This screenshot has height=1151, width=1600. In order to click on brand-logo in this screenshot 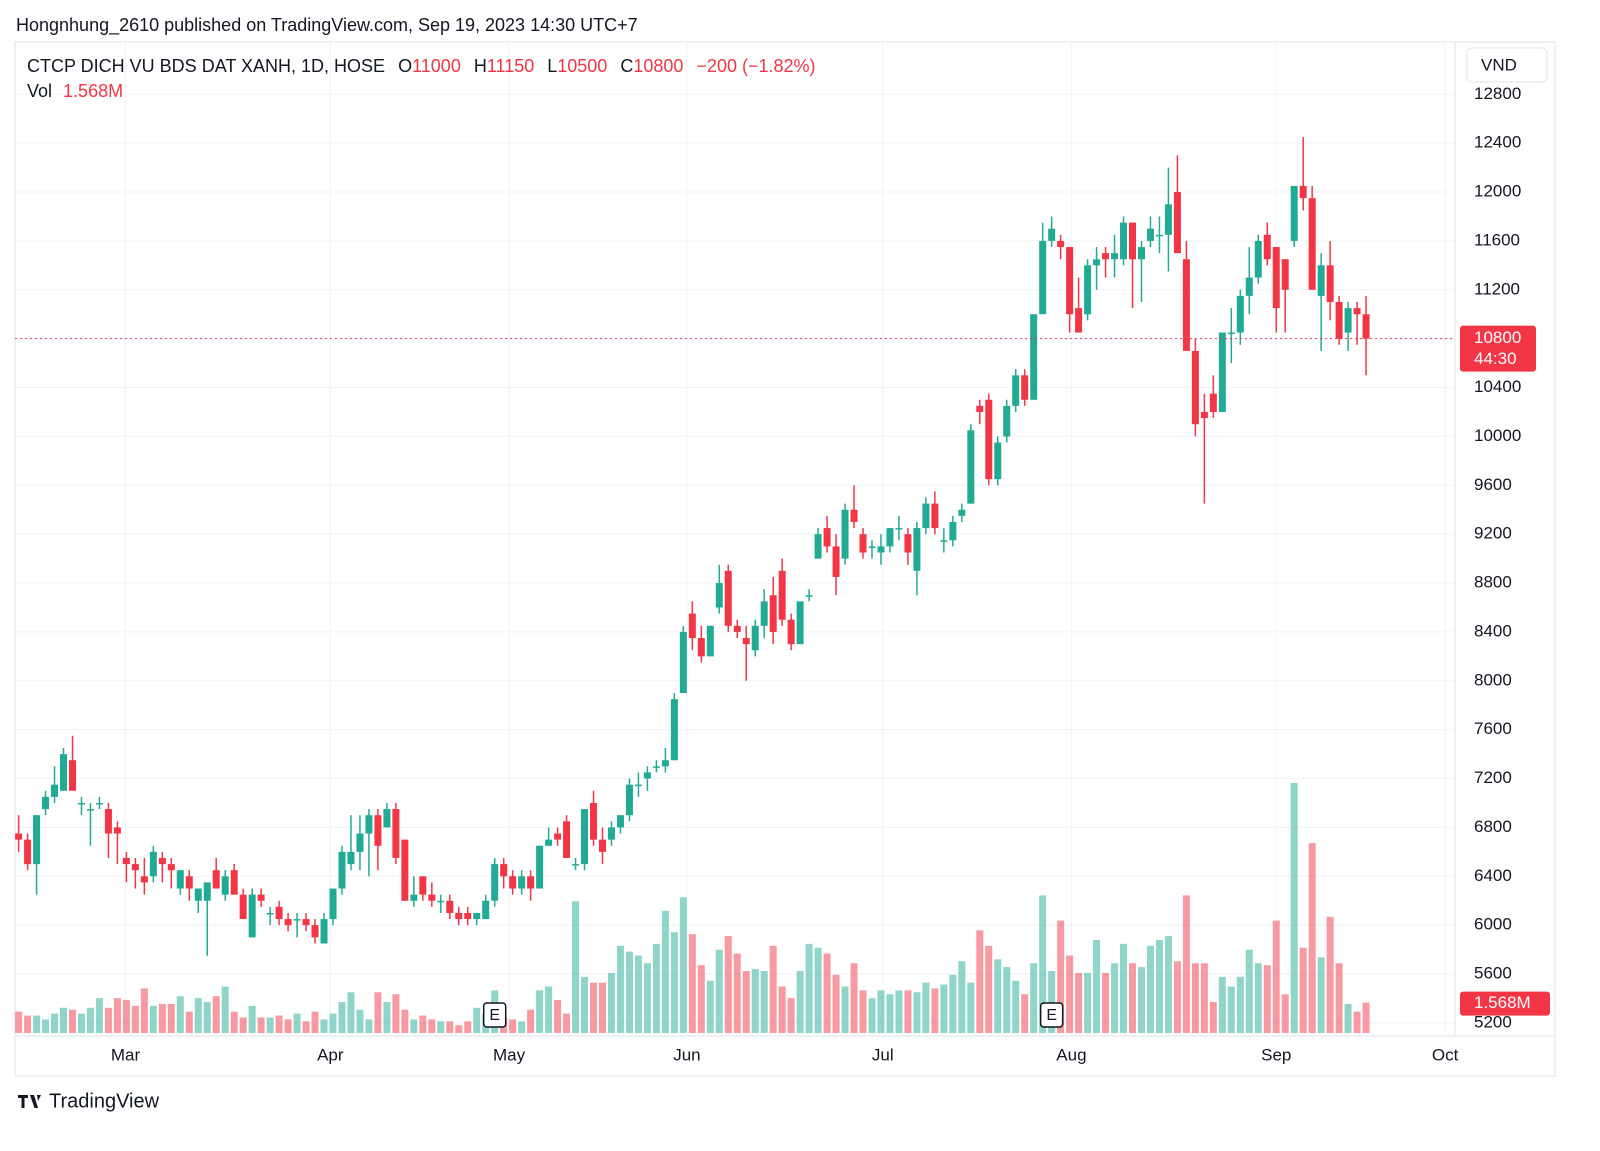, I will do `click(29, 1101)`.